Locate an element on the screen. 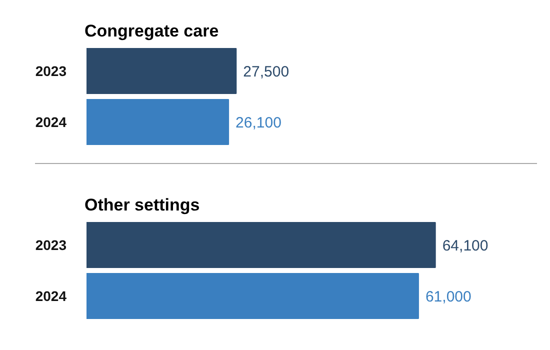  chart-title: Other settings is located at coordinates (142, 205).